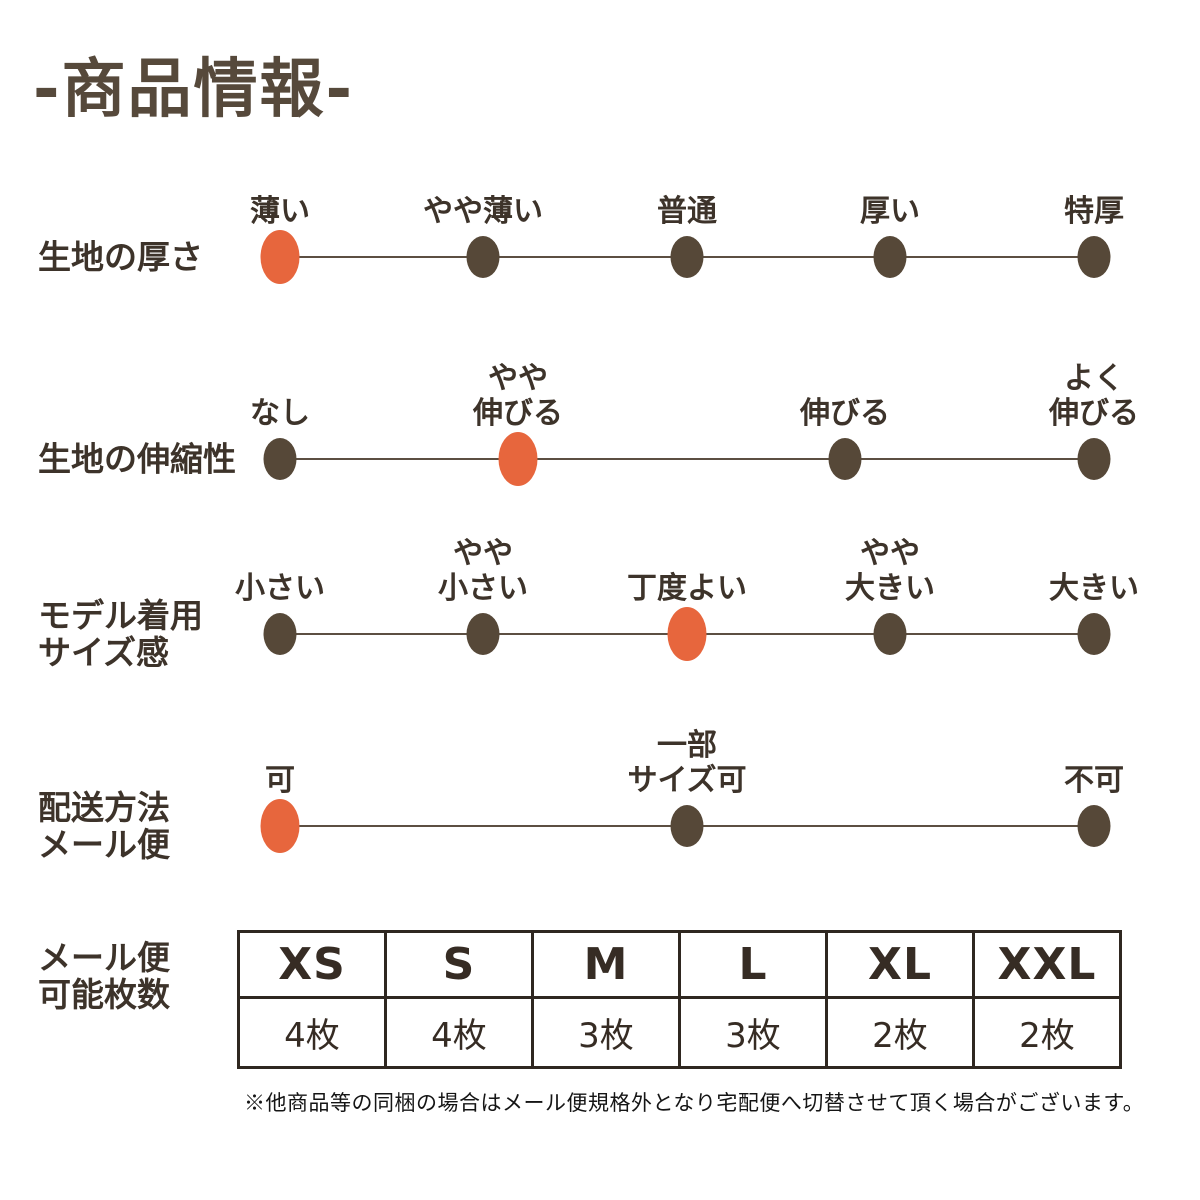 This screenshot has height=1200, width=1200. What do you see at coordinates (845, 413) in the screenshot?
I see `scale-option-label: 伸びる` at bounding box center [845, 413].